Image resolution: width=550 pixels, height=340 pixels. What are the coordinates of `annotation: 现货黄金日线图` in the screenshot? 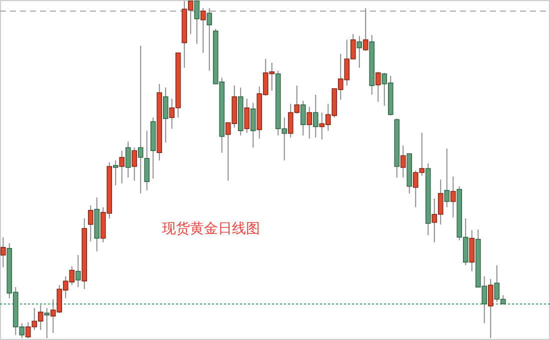 It's located at (211, 228).